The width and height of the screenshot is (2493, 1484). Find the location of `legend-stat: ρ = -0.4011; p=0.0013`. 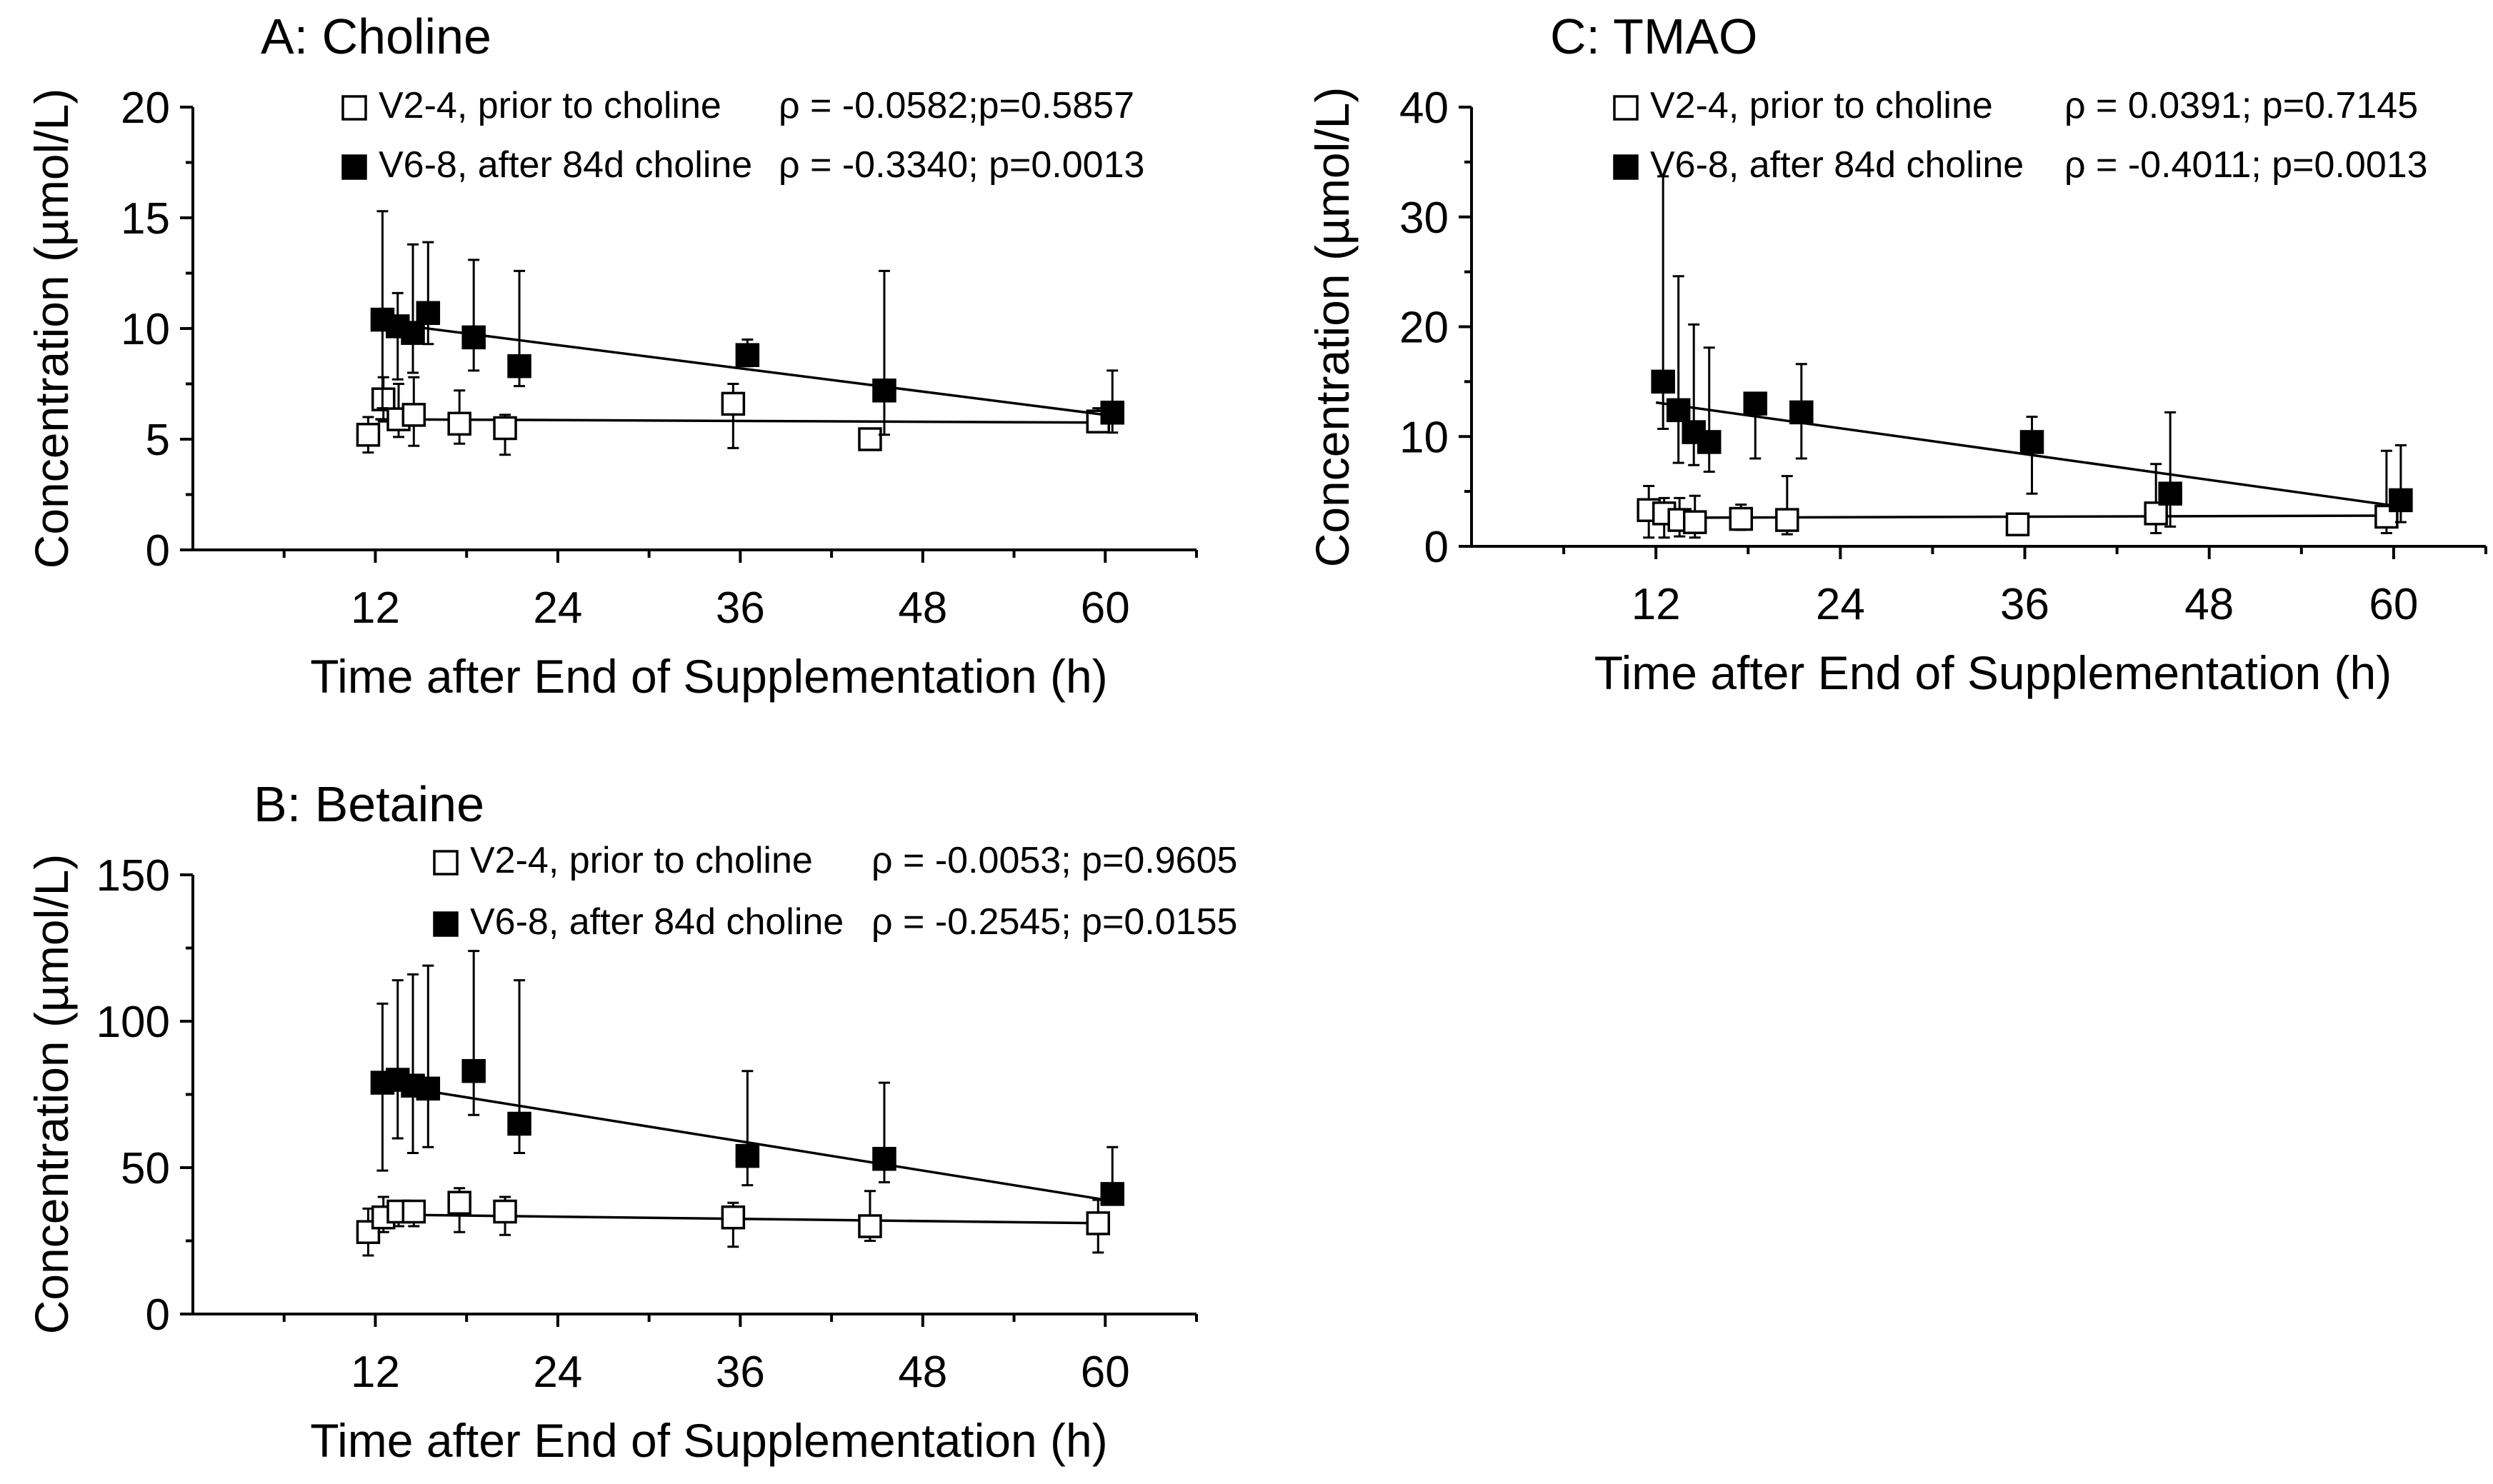

legend-stat: ρ = -0.4011; p=0.0013 is located at coordinates (2246, 165).